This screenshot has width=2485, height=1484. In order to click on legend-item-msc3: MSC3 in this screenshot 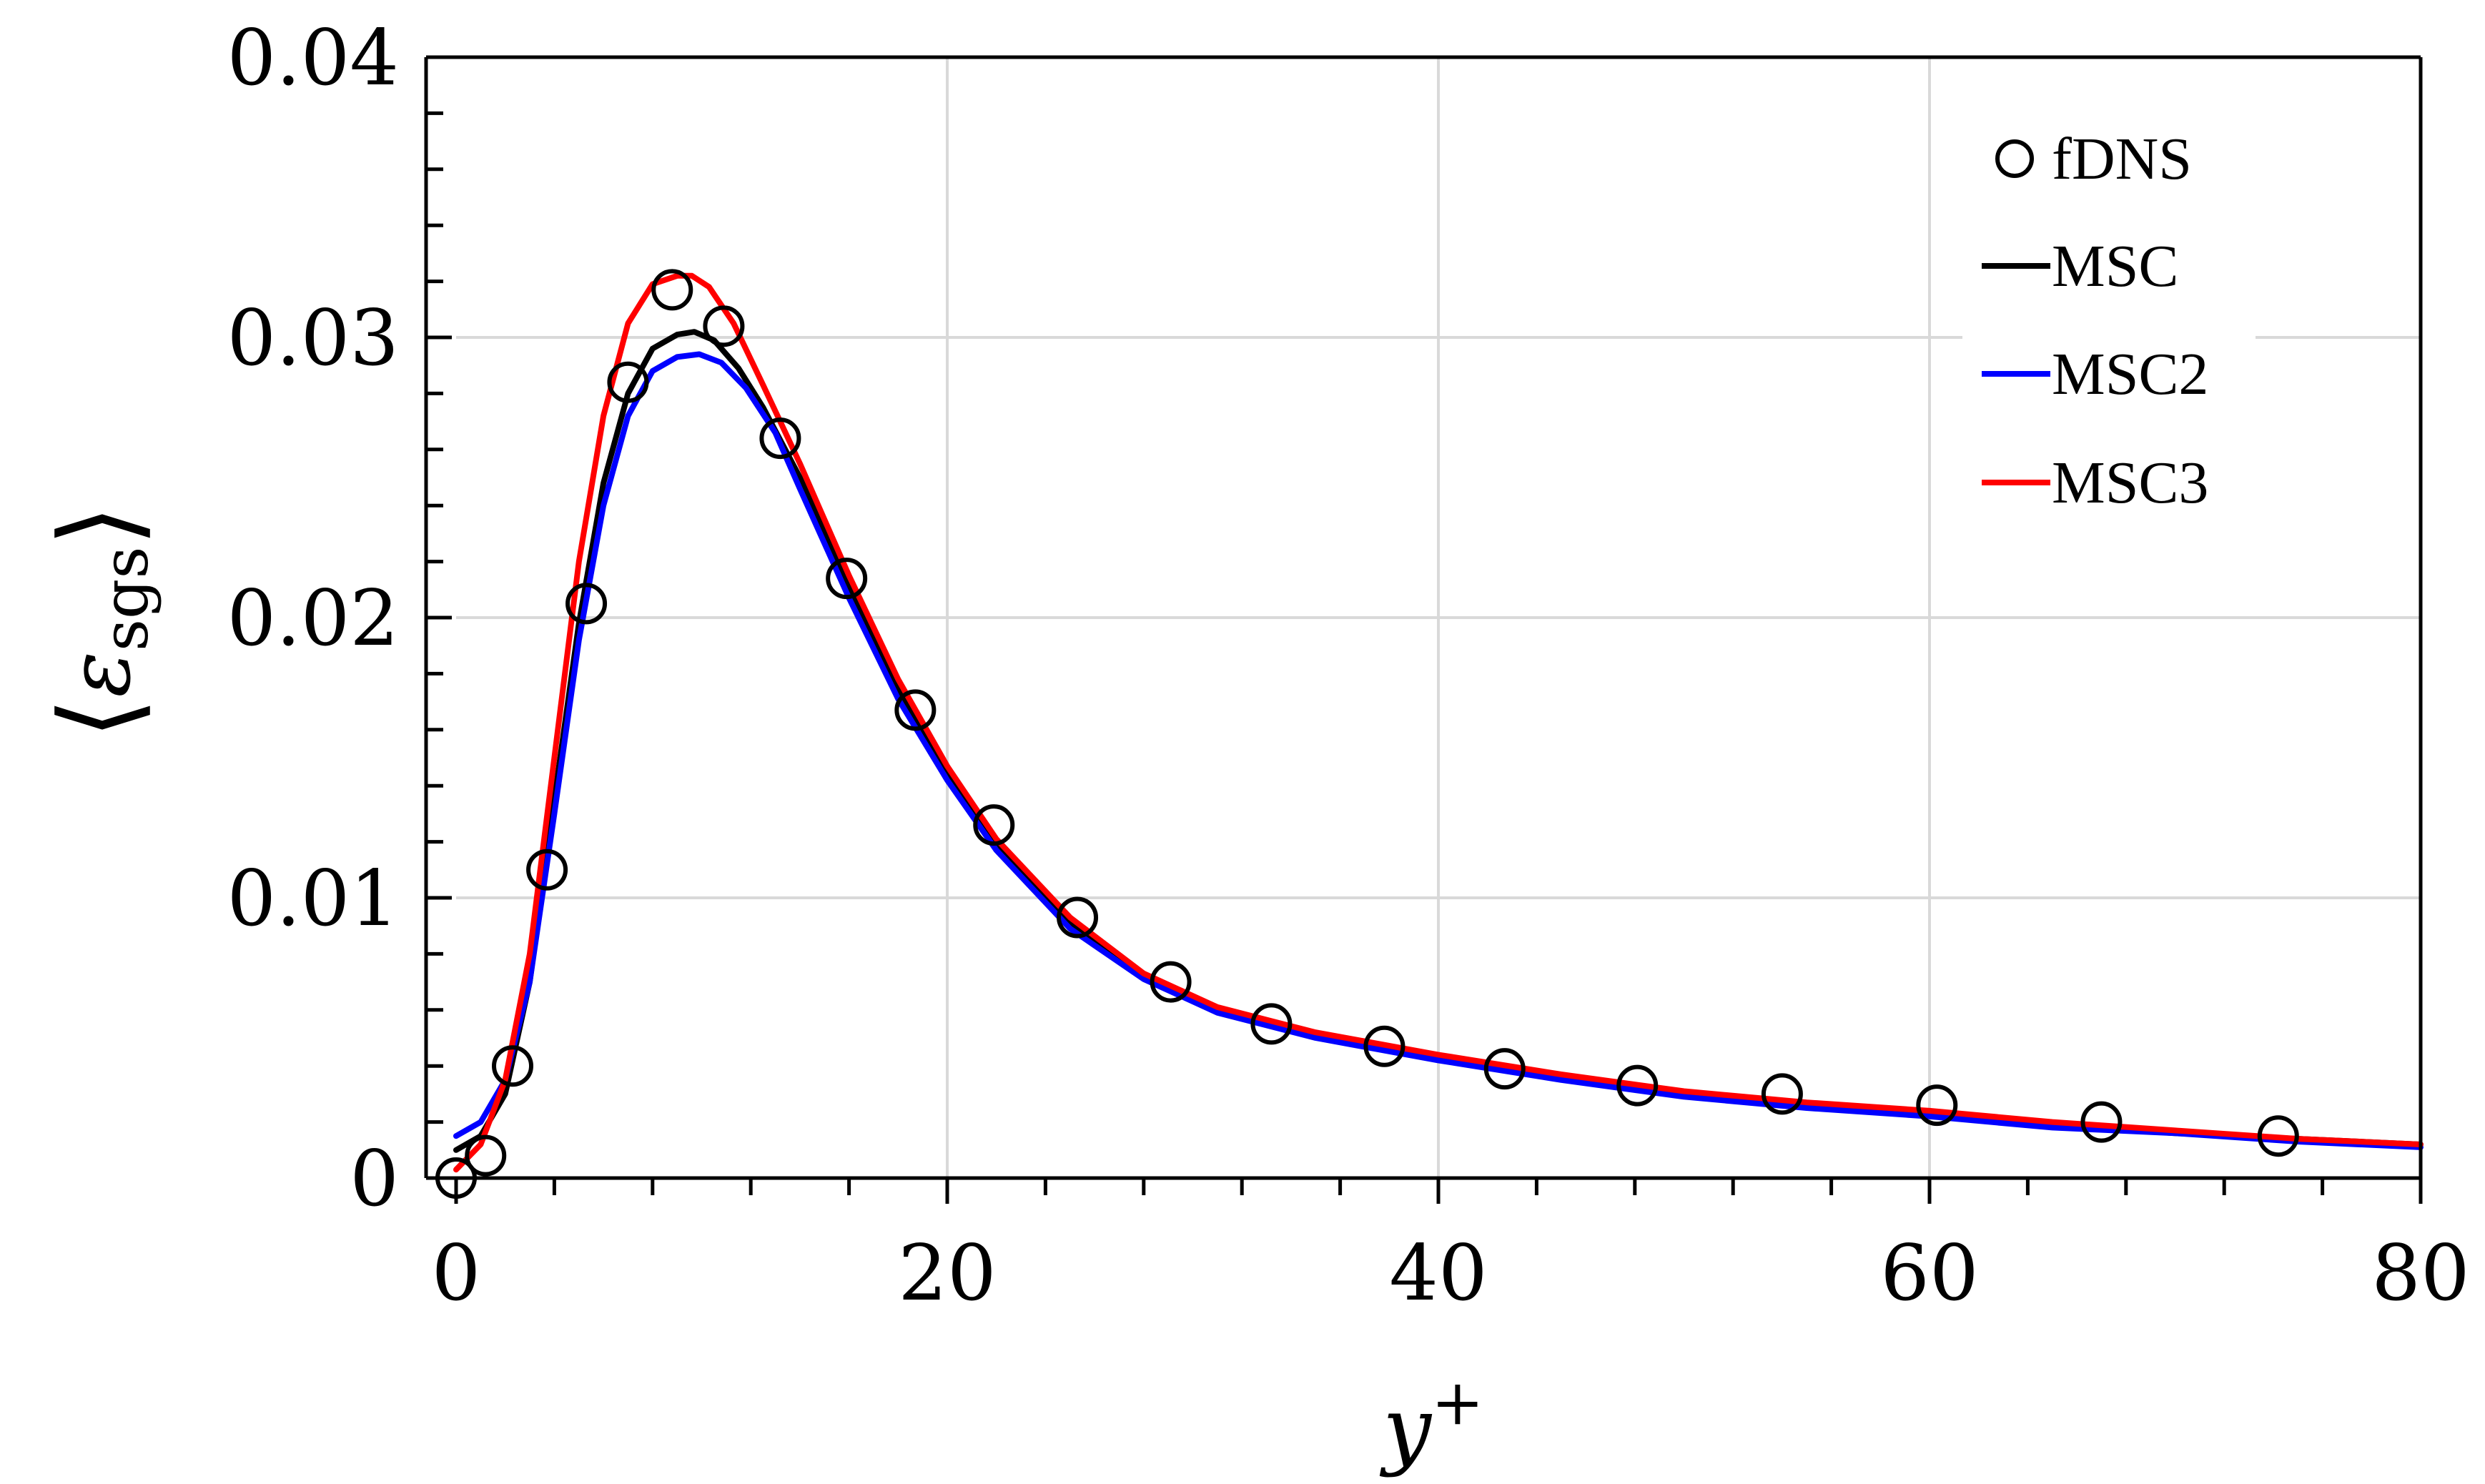, I will do `click(2095, 483)`.